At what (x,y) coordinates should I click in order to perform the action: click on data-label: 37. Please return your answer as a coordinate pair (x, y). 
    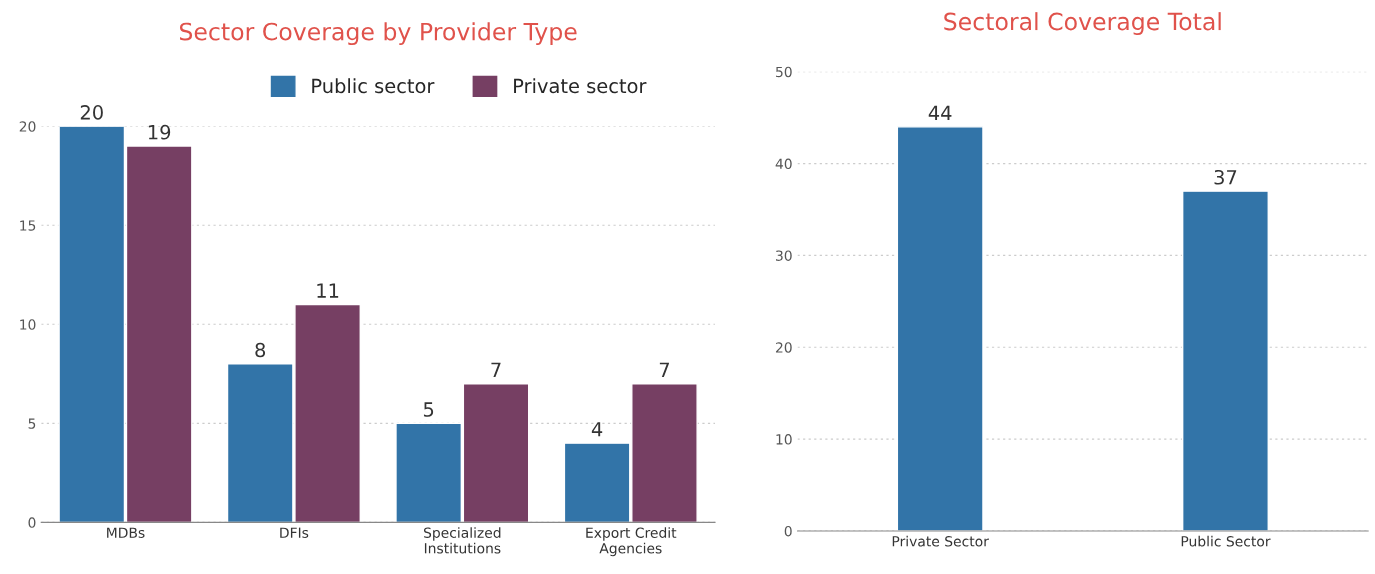
    Looking at the image, I should click on (1225, 177).